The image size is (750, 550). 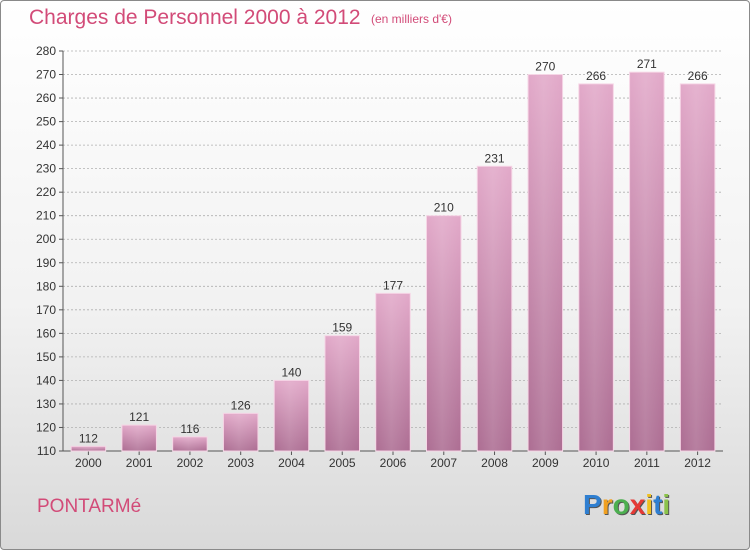 I want to click on logo-letter: r, so click(x=607, y=504).